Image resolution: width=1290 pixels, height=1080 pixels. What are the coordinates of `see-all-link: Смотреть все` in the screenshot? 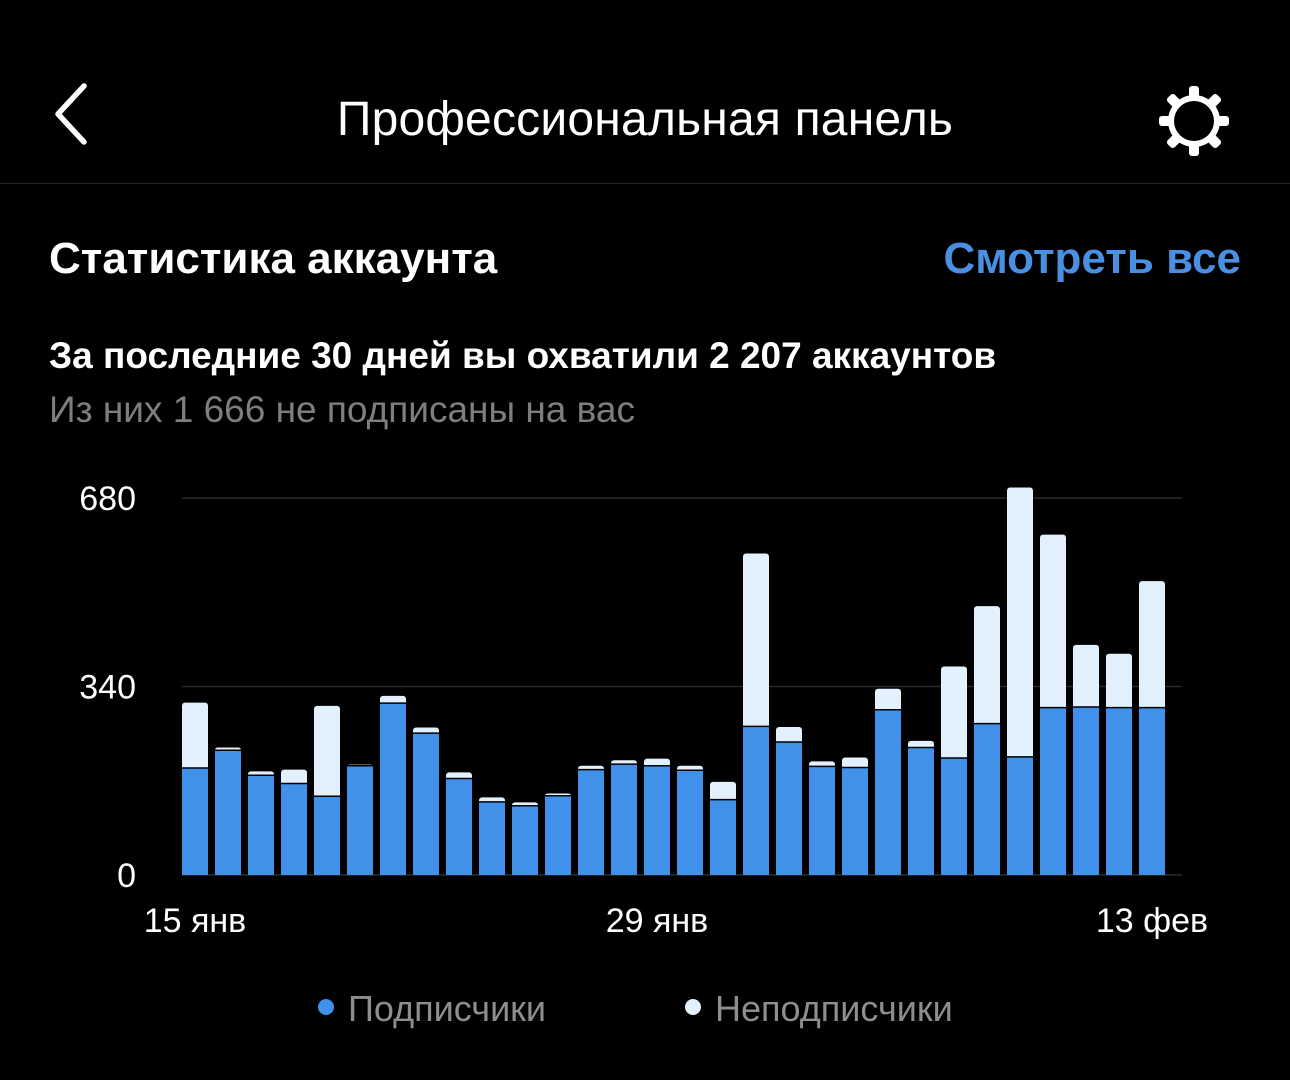 It's located at (1092, 258).